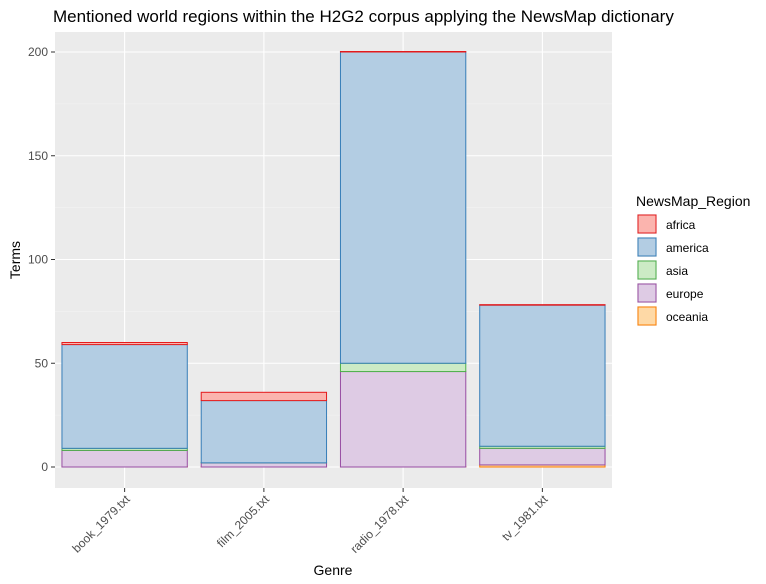 This screenshot has width=766, height=584. I want to click on legend-label-oceania: oceania, so click(687, 317).